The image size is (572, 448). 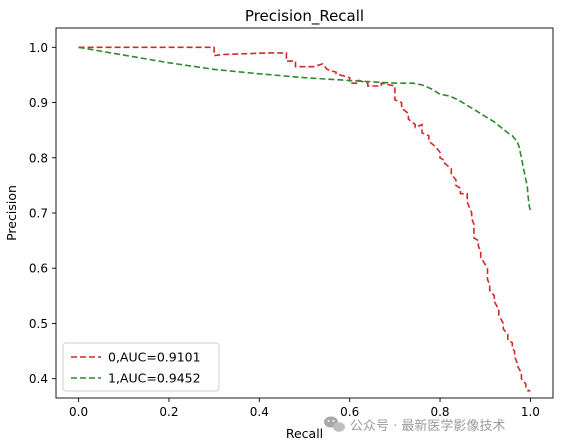 I want to click on y-tick-label: 1.0, so click(x=38, y=48).